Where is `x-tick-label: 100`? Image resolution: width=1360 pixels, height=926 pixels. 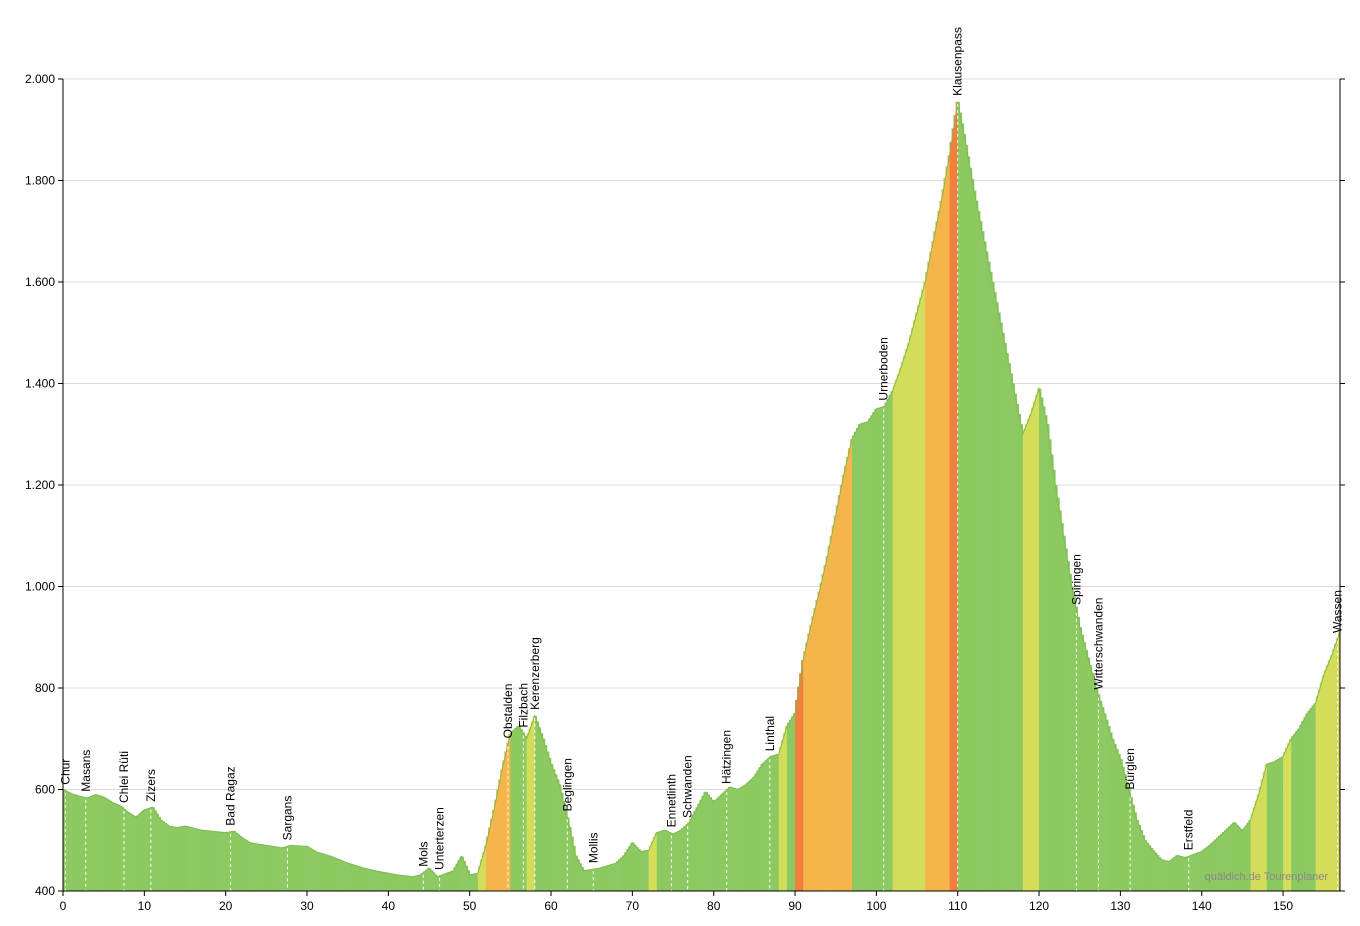 x-tick-label: 100 is located at coordinates (876, 906).